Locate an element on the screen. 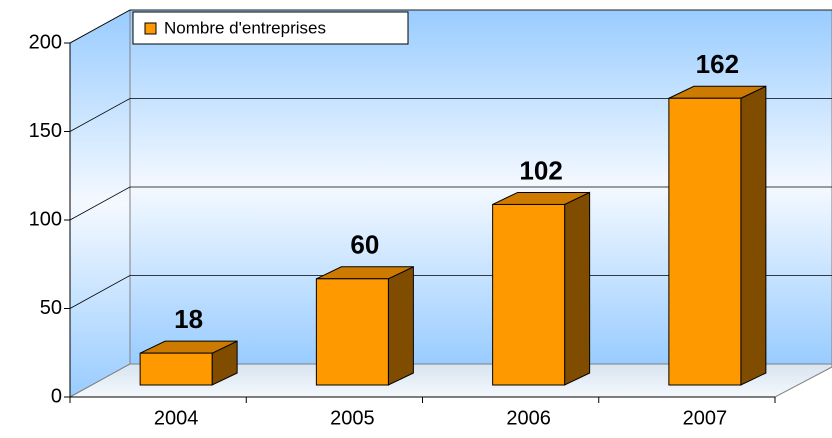 Image resolution: width=832 pixels, height=438 pixels. y-tick-label: 200 is located at coordinates (45, 42).